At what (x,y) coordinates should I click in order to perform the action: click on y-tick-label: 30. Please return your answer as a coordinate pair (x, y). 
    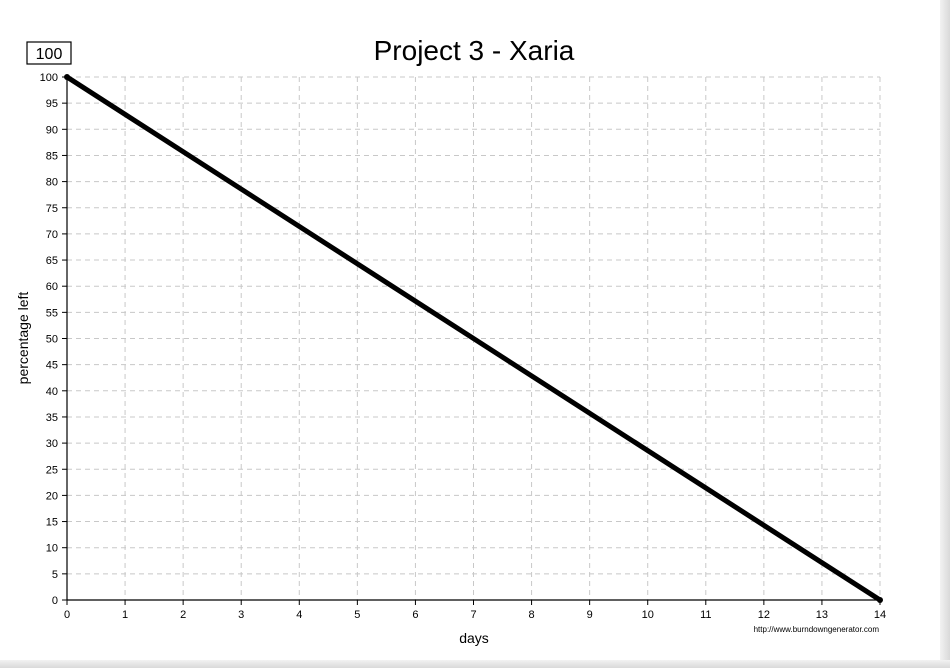
    Looking at the image, I should click on (52, 444).